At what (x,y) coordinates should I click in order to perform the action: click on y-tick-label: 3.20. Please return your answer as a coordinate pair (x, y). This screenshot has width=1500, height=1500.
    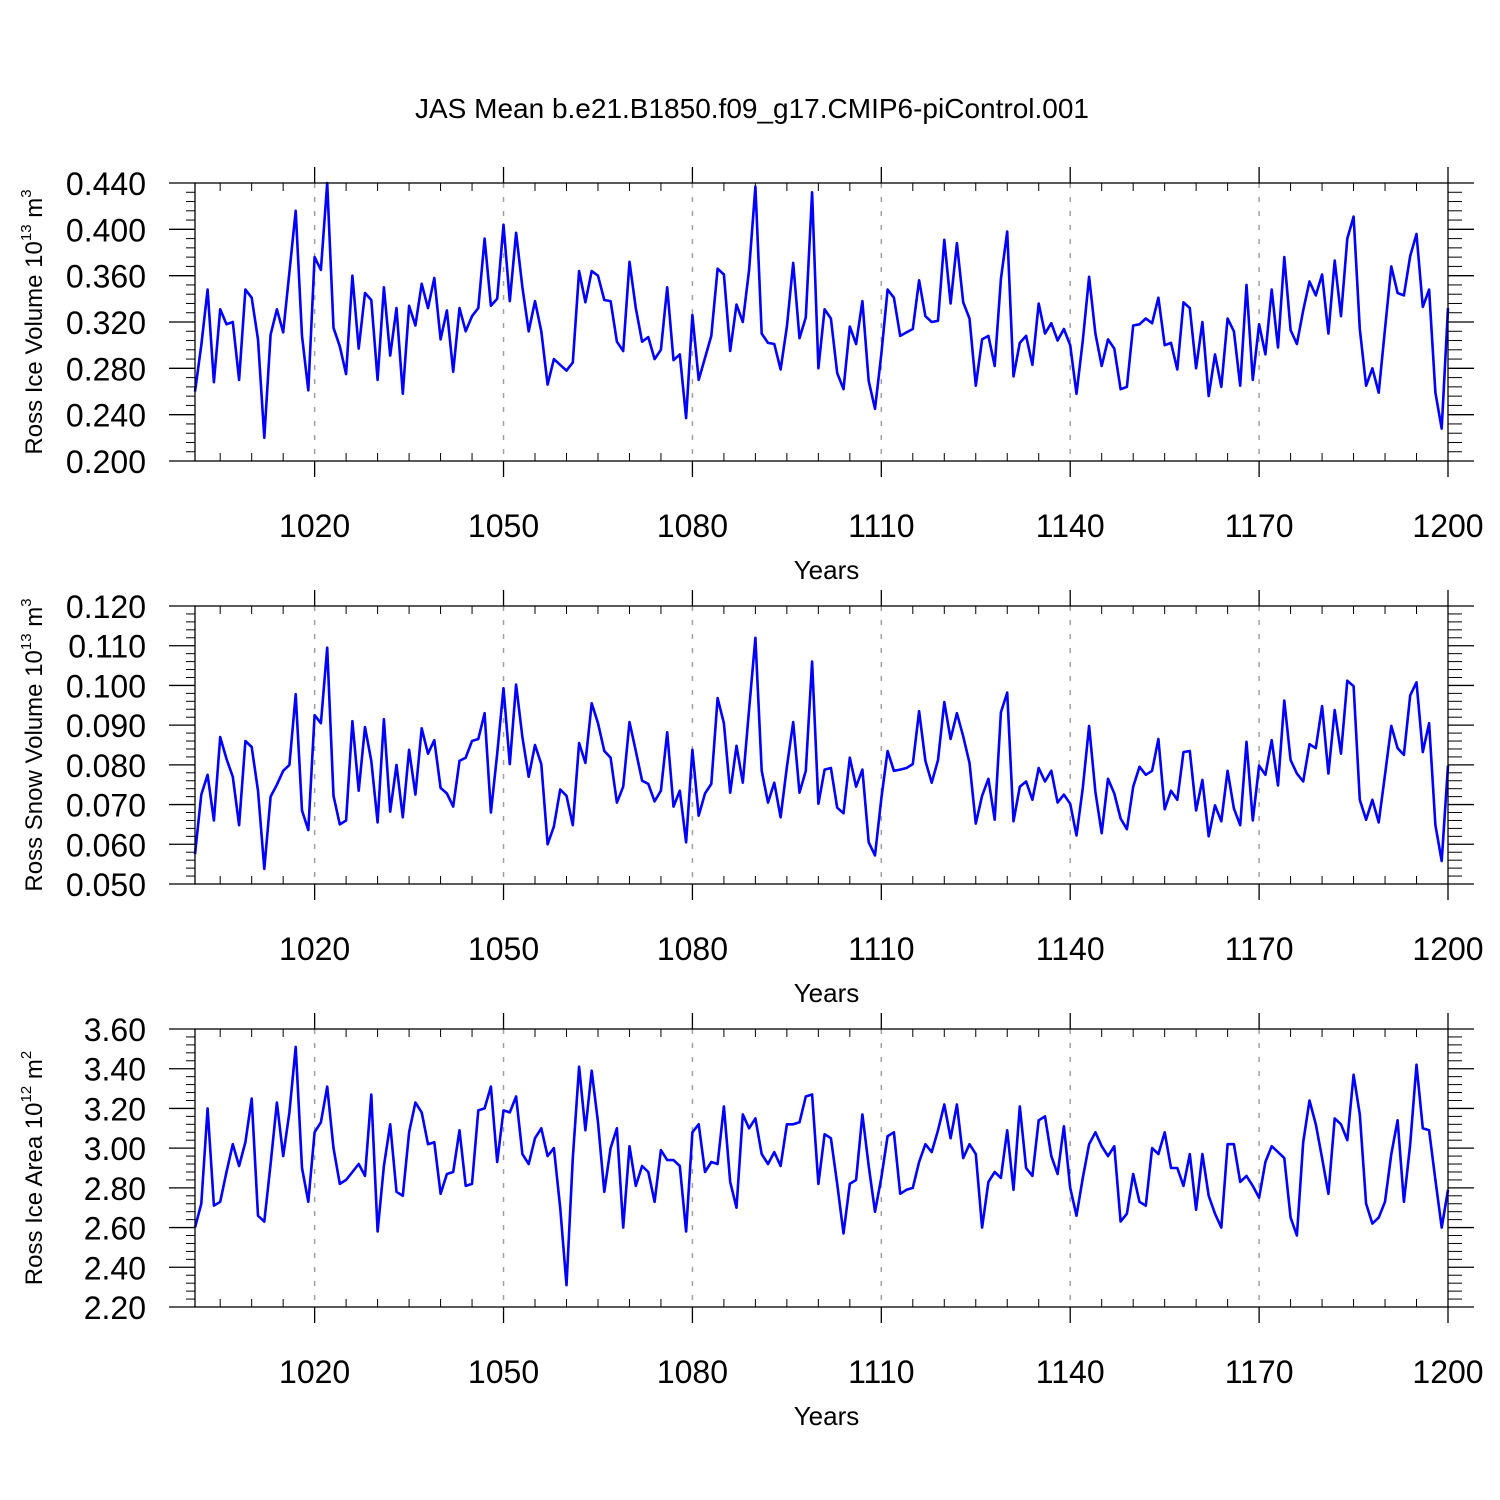
    Looking at the image, I should click on (115, 1109).